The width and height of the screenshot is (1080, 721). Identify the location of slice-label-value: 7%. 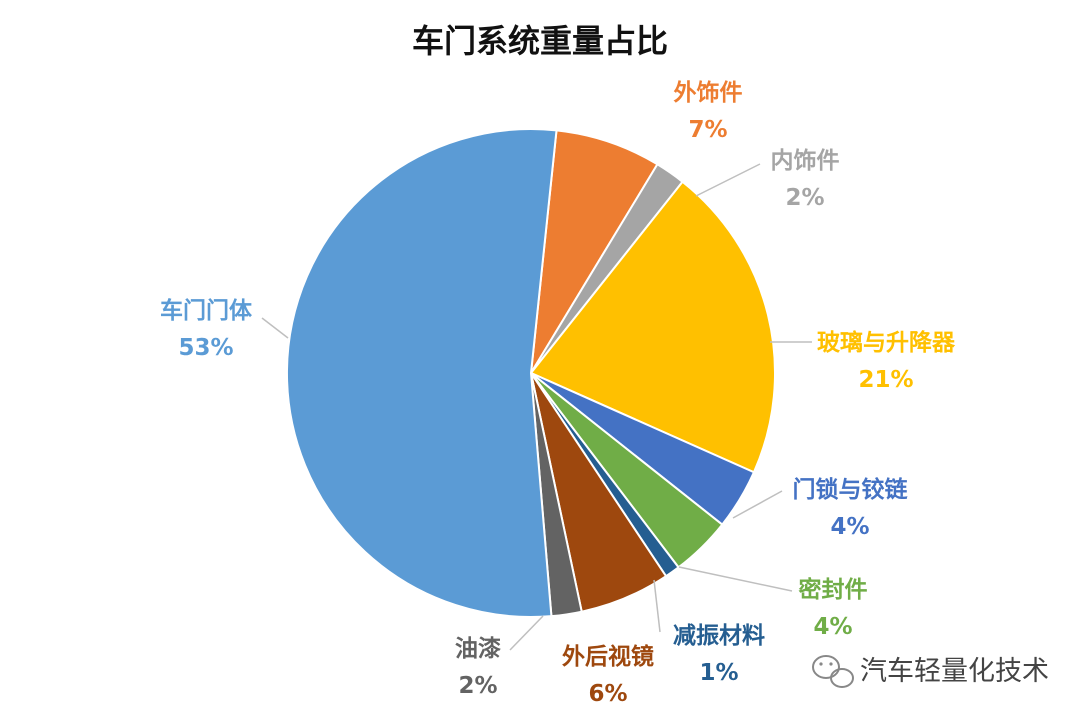
(707, 130).